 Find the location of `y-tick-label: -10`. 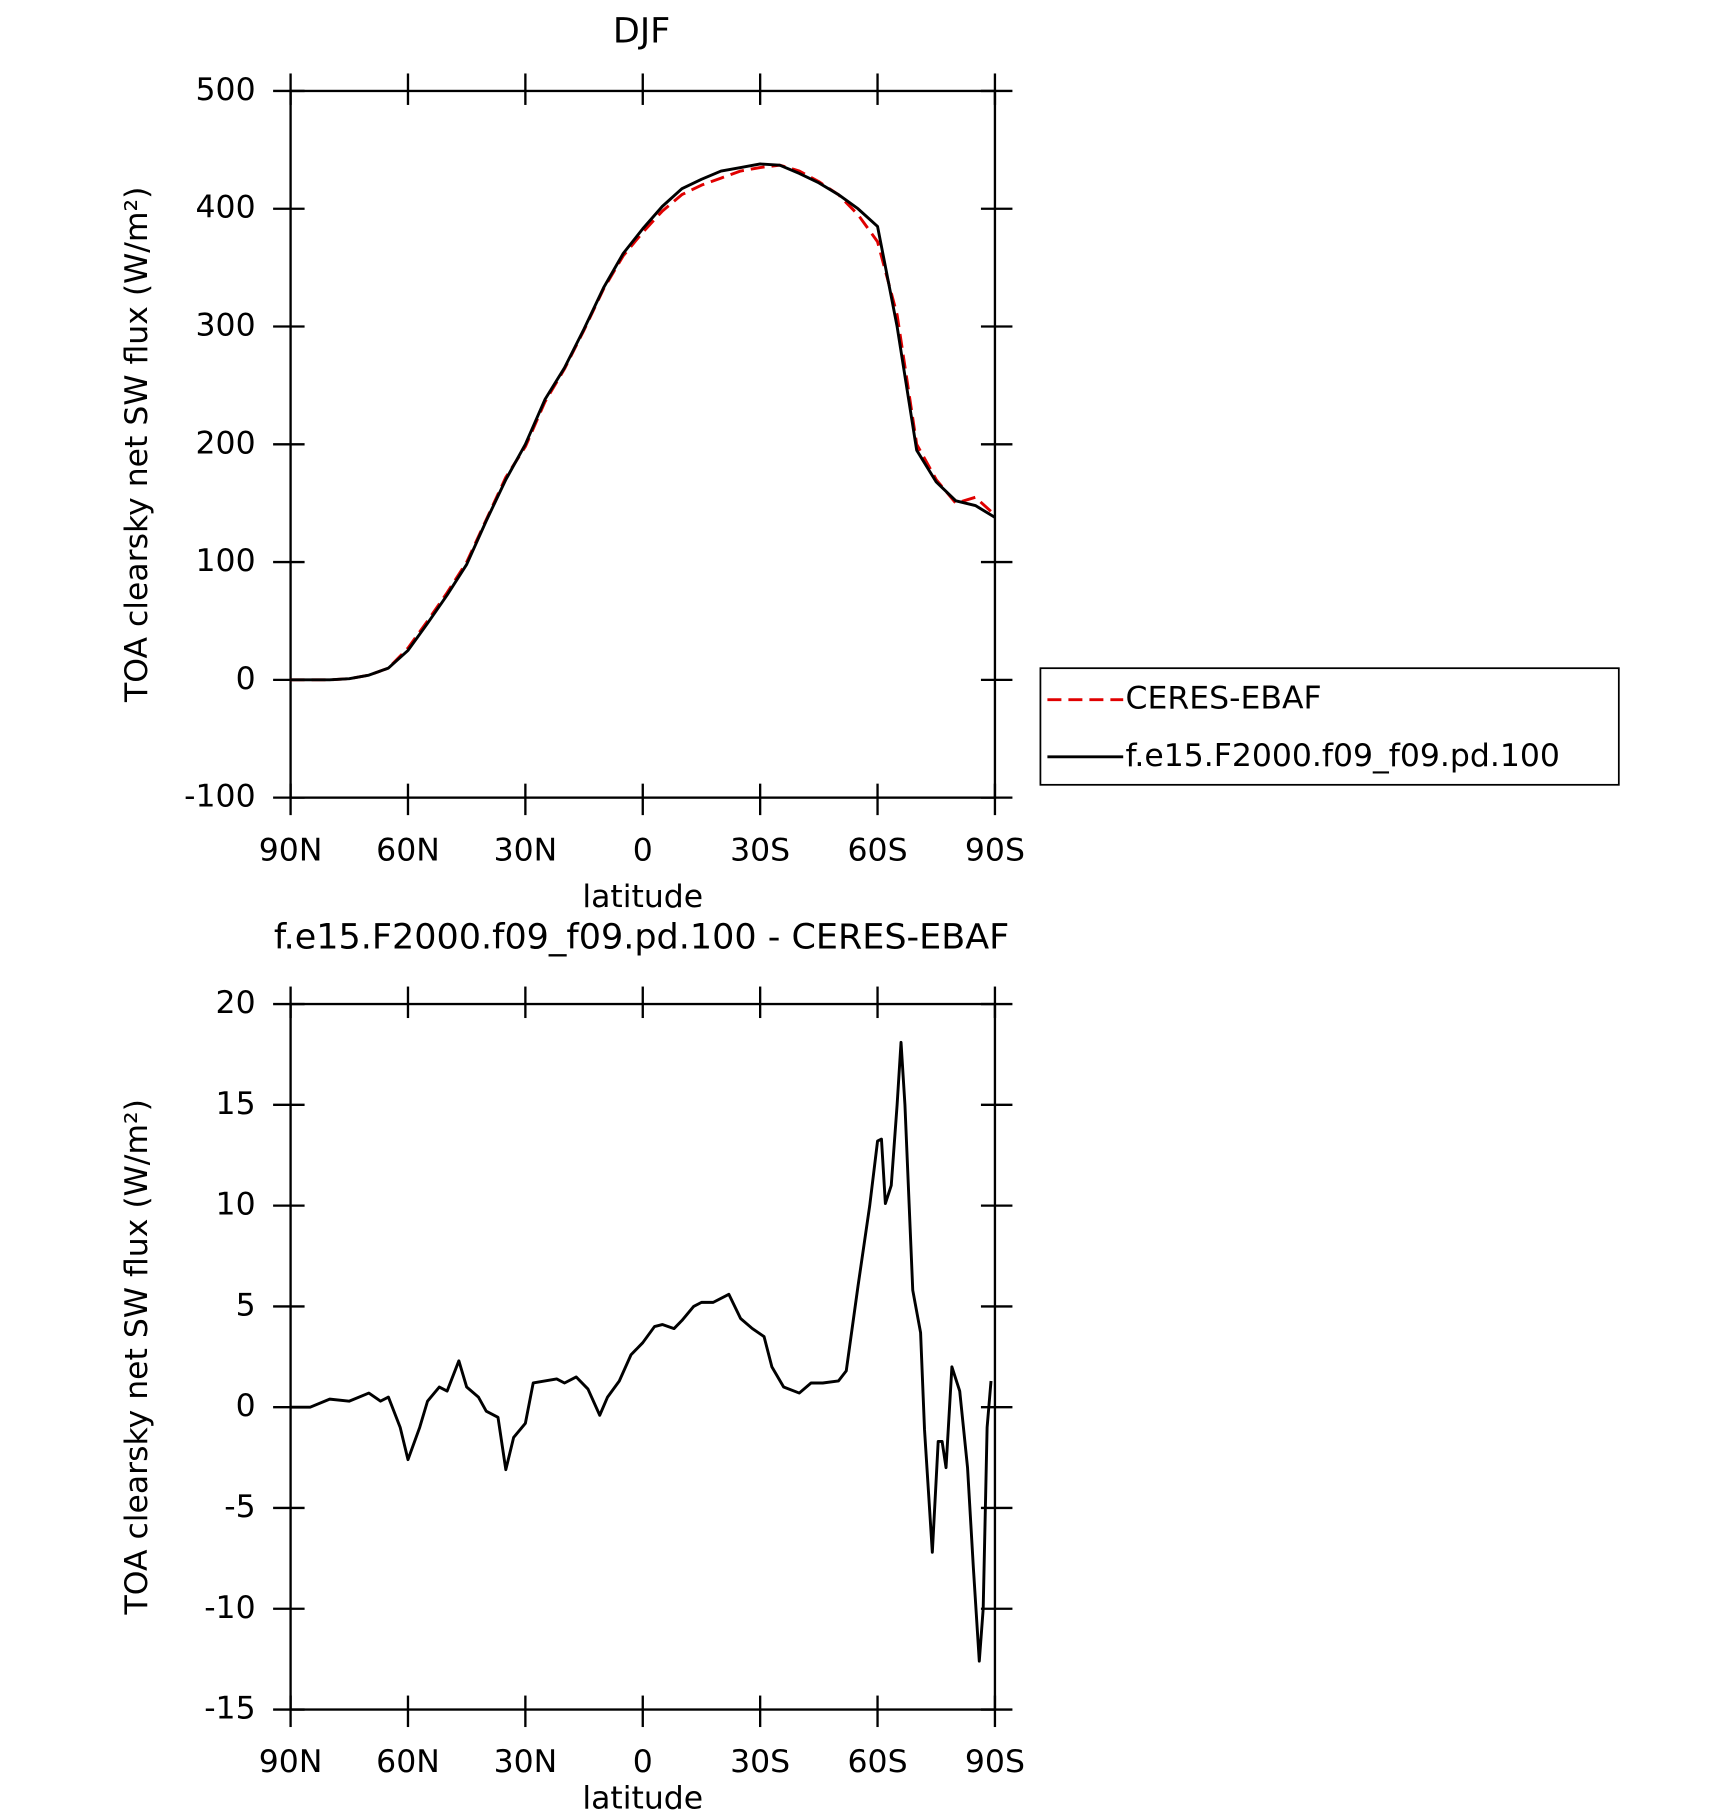

y-tick-label: -10 is located at coordinates (229, 1608).